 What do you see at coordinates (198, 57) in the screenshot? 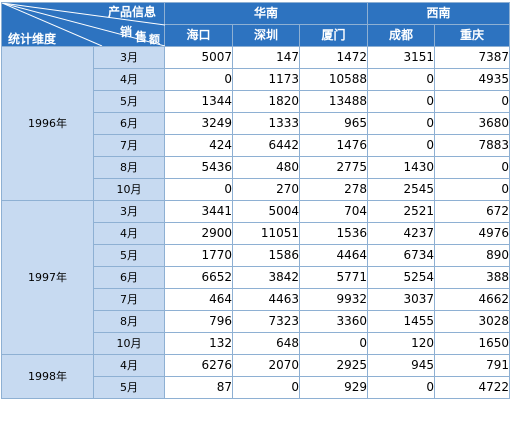
I see `value-cell: 5007` at bounding box center [198, 57].